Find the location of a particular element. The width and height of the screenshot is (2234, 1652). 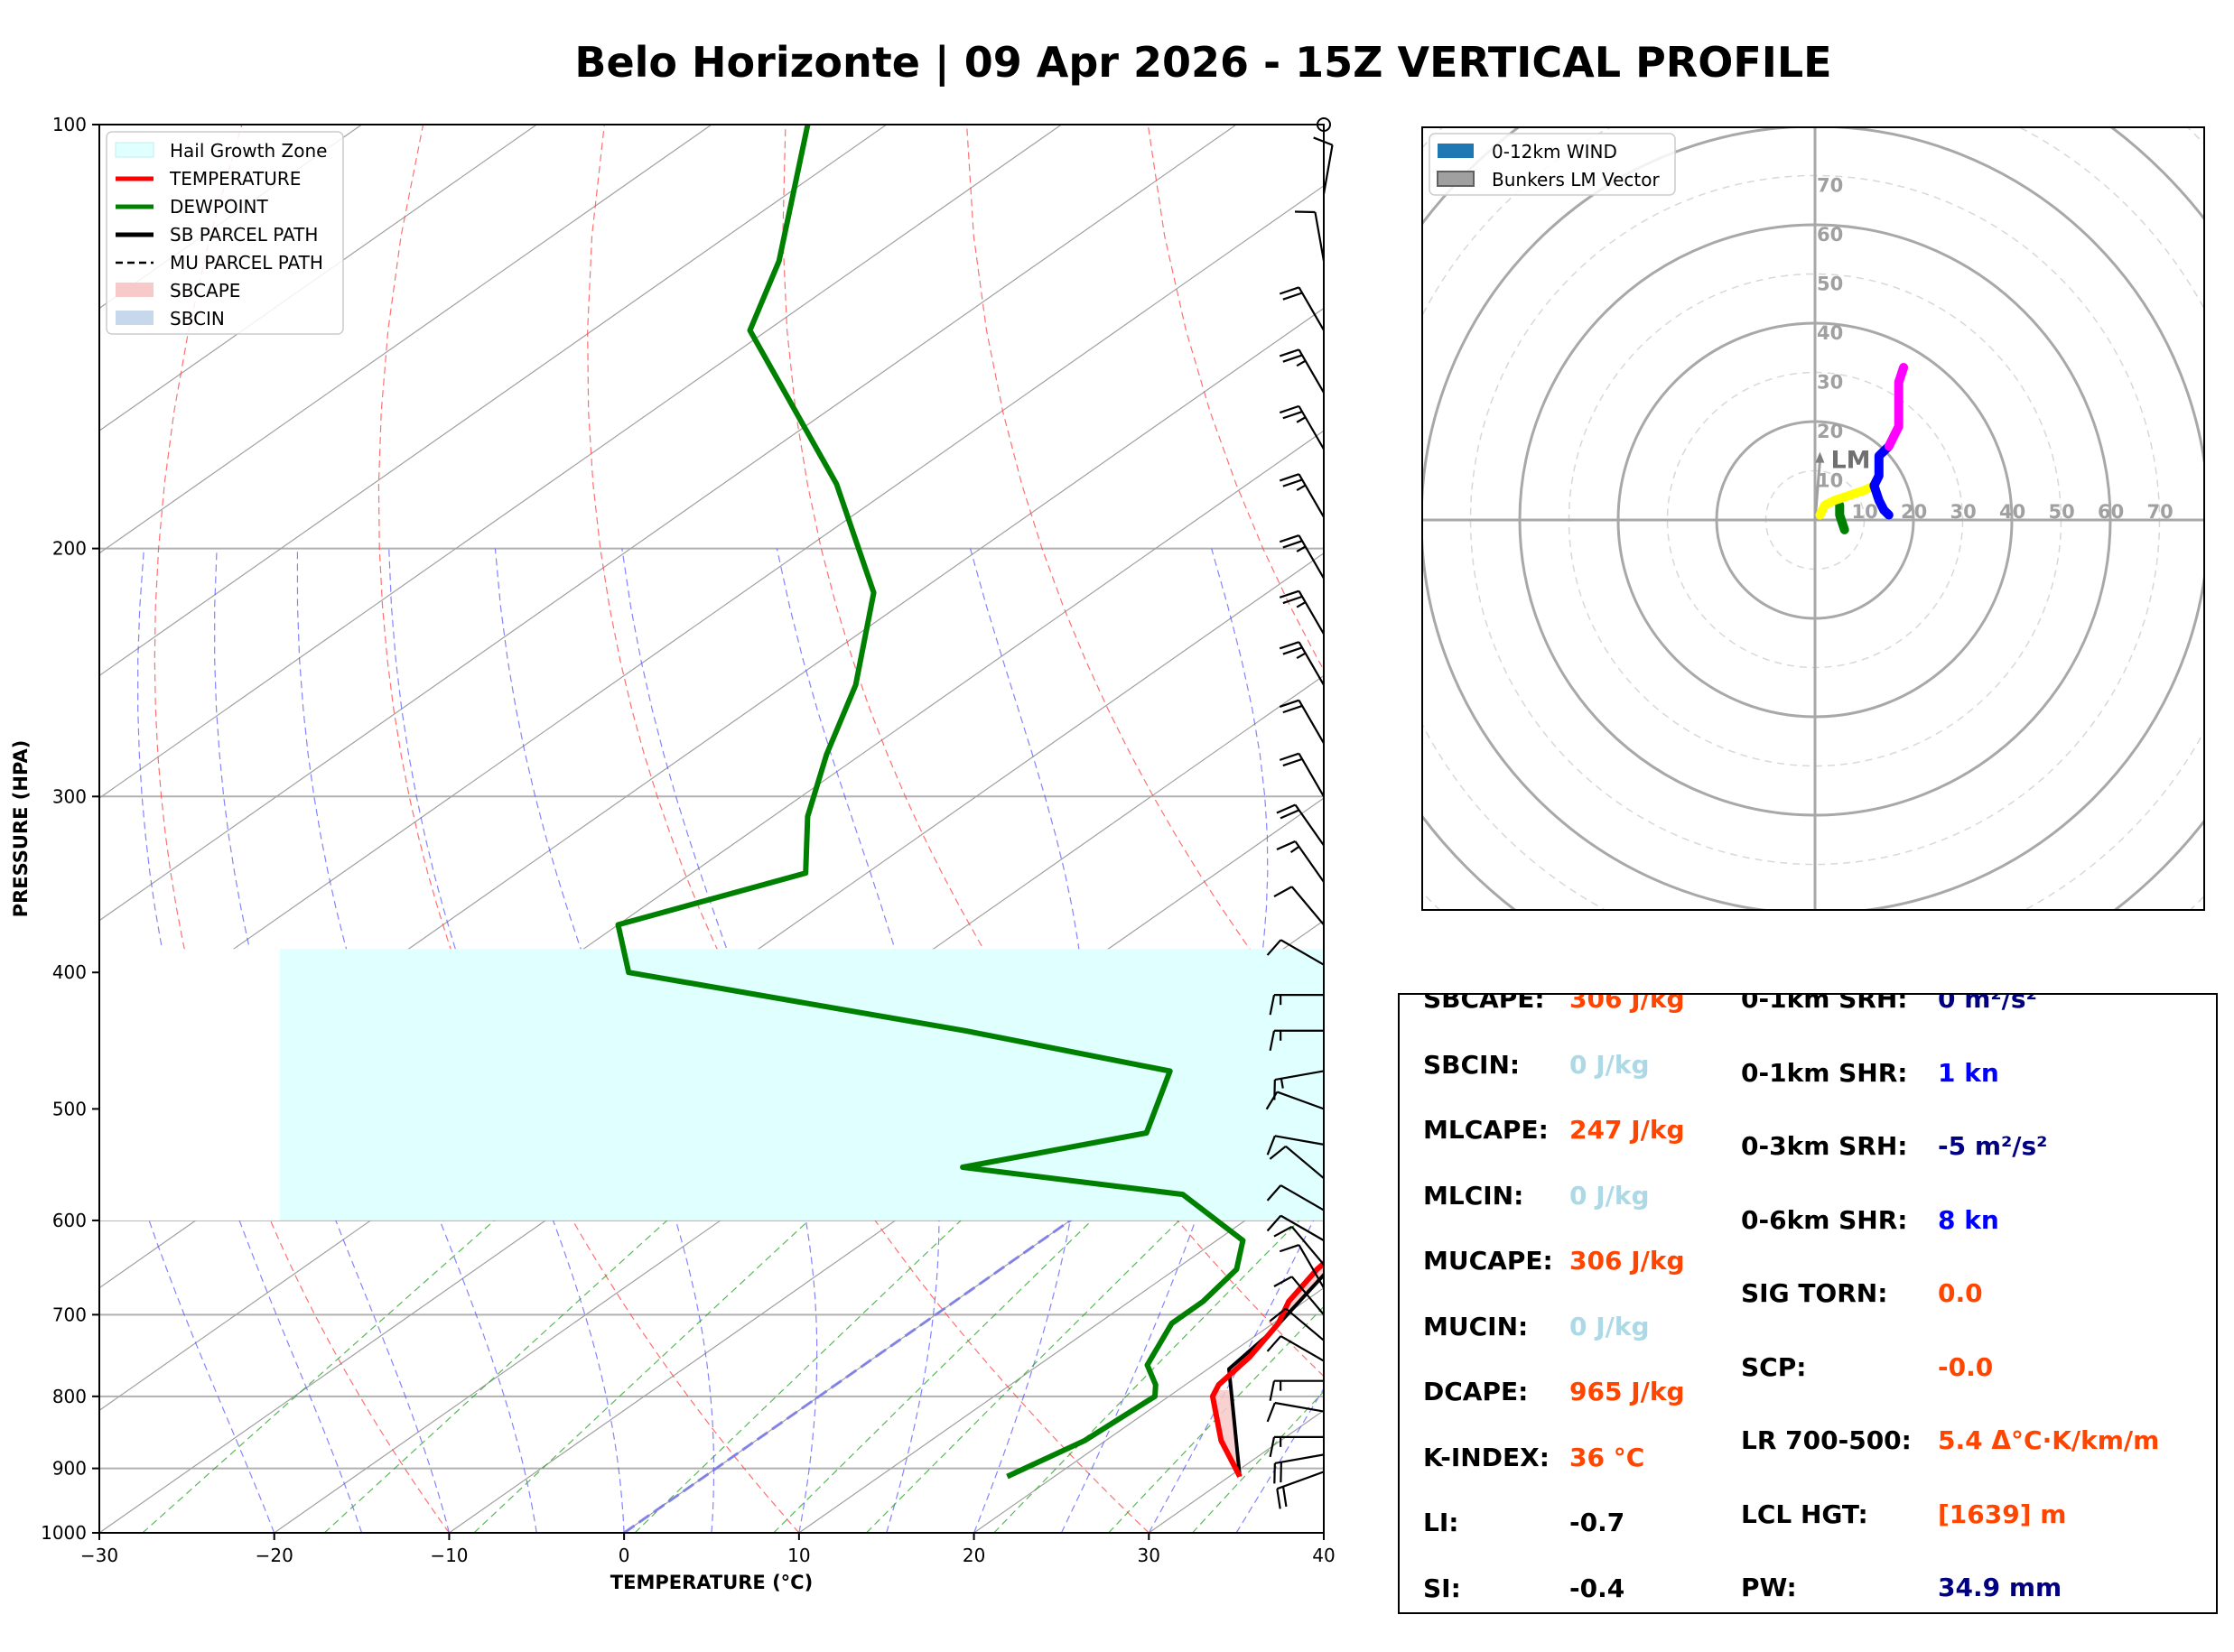

index-label: SCP: is located at coordinates (1774, 1366).